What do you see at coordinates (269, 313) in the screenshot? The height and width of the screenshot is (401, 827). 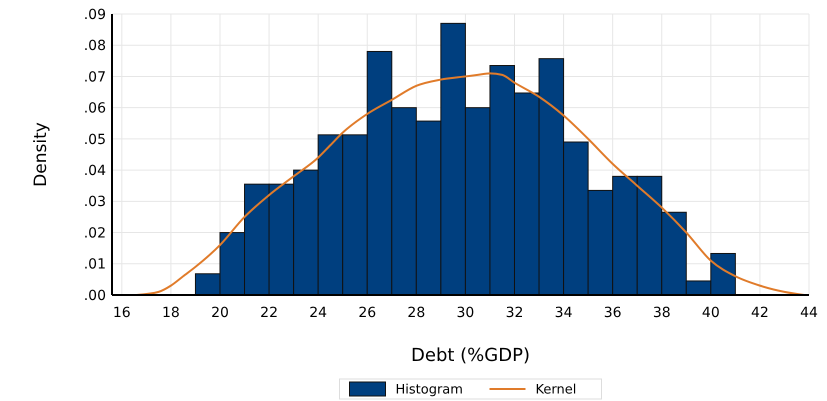 I see `x-tick-label: 22` at bounding box center [269, 313].